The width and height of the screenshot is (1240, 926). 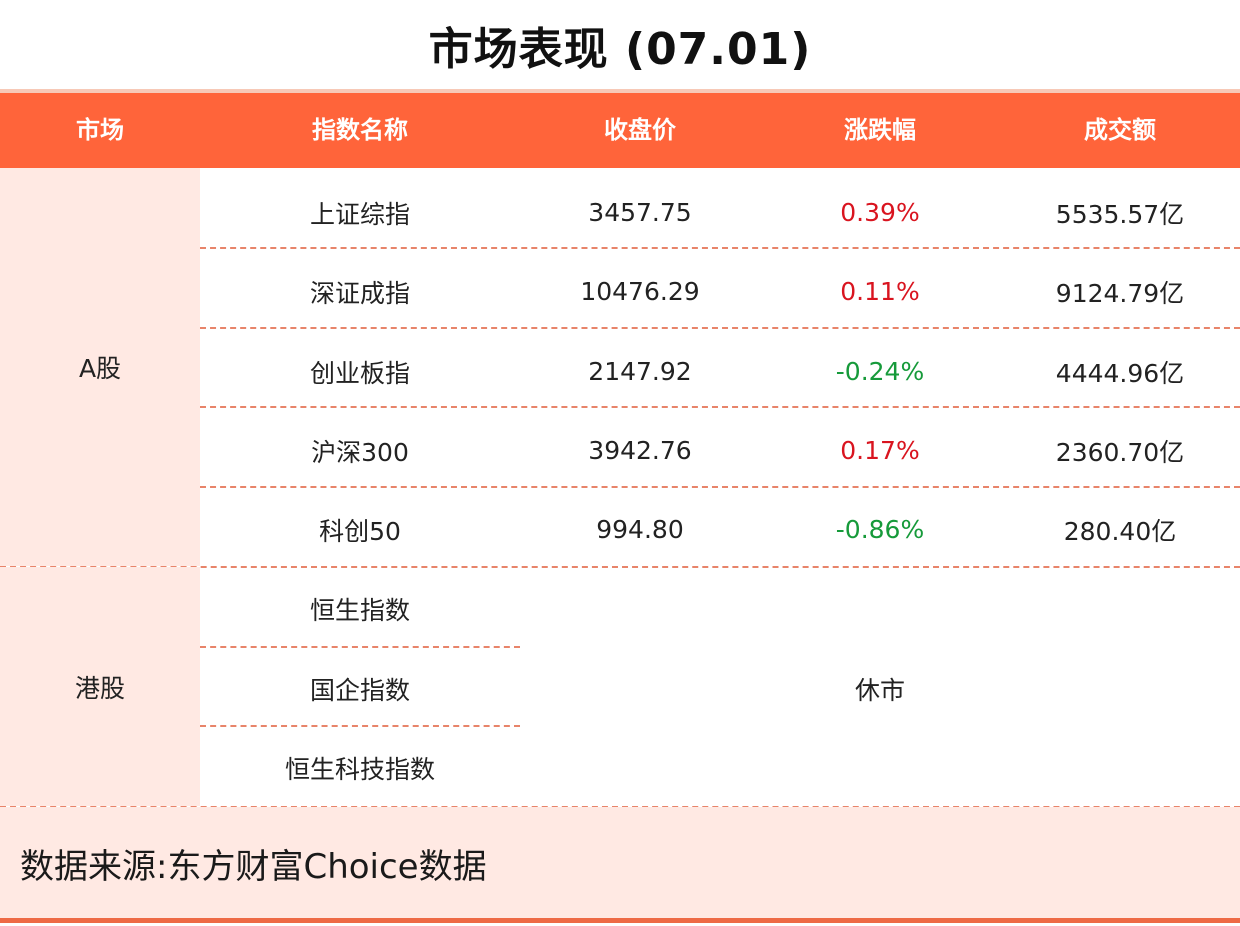 I want to click on turnover: 5535.57亿, so click(x=1120, y=214).